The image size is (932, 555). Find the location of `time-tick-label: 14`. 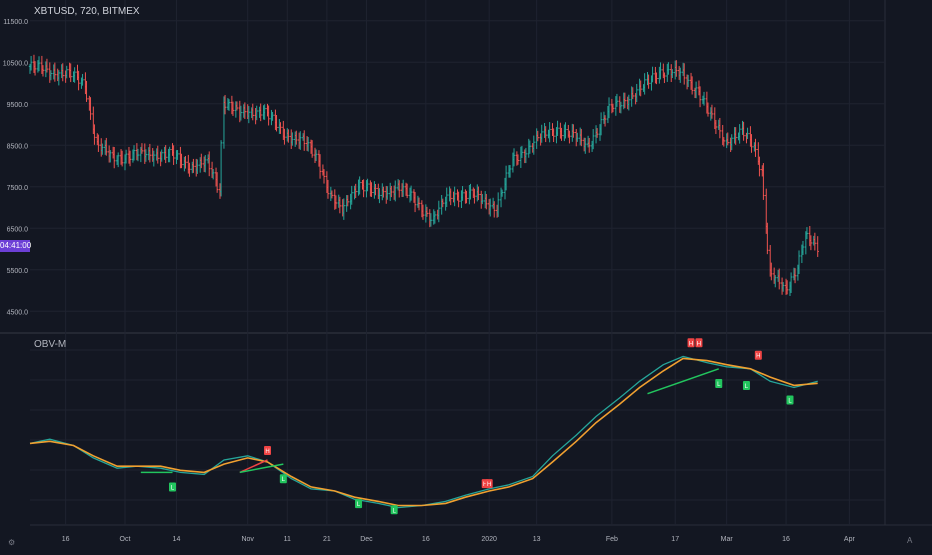

time-tick-label: 14 is located at coordinates (177, 539).